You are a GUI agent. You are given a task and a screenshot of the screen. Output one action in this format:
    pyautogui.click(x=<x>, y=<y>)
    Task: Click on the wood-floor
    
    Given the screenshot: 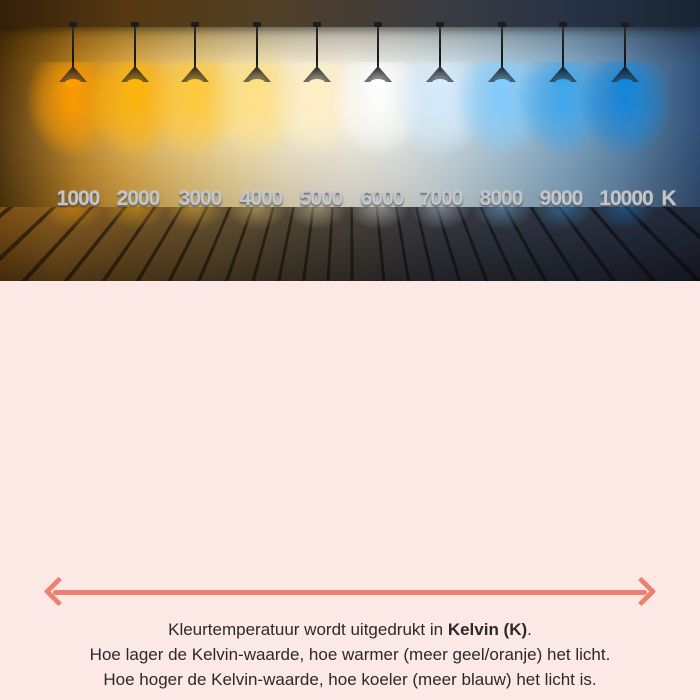 What is the action you would take?
    pyautogui.click(x=350, y=244)
    